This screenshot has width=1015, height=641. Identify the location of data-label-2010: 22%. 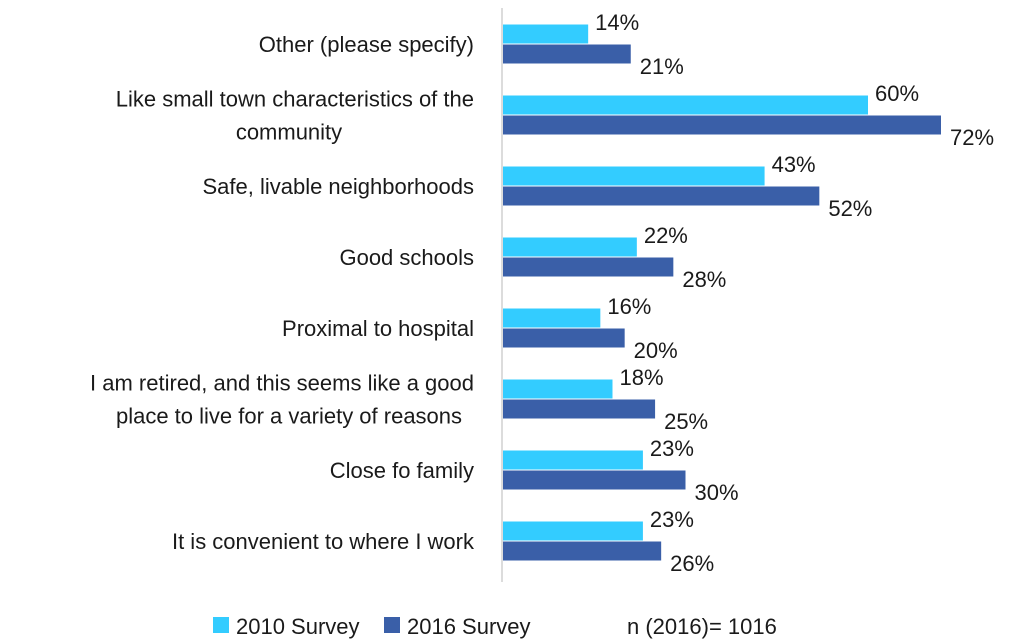
(666, 235).